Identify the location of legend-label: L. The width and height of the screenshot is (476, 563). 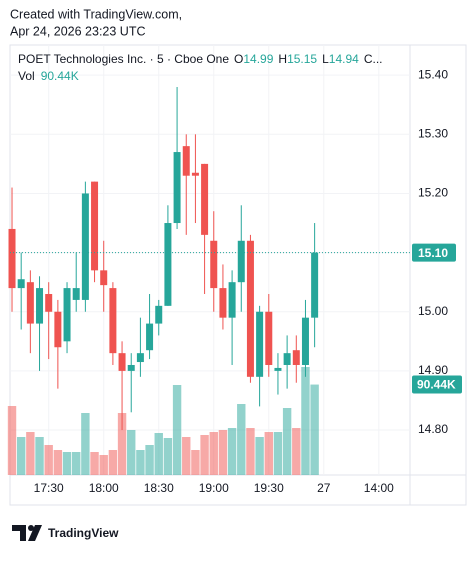
(325, 59).